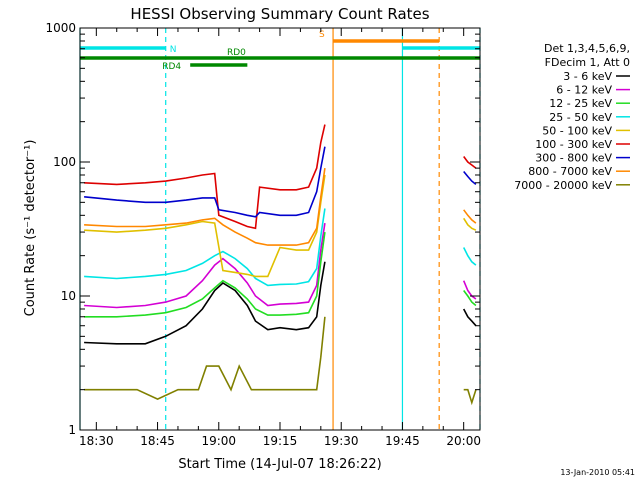 The width and height of the screenshot is (640, 480). What do you see at coordinates (30, 228) in the screenshot?
I see `y-axis-label: Count Rate (s⁻¹ detector⁻¹)` at bounding box center [30, 228].